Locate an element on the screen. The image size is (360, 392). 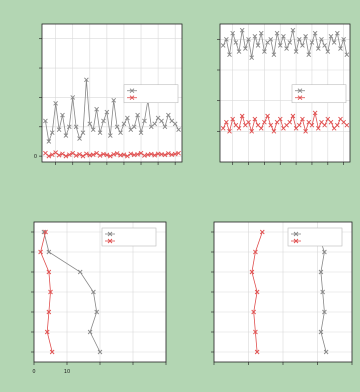
chart-1: 0 is located at coordinates (108, 94).